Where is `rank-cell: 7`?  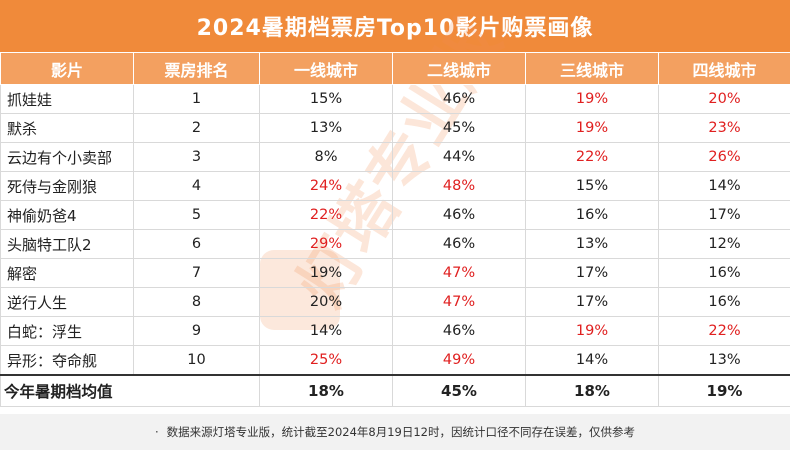
rank-cell: 7 is located at coordinates (196, 273).